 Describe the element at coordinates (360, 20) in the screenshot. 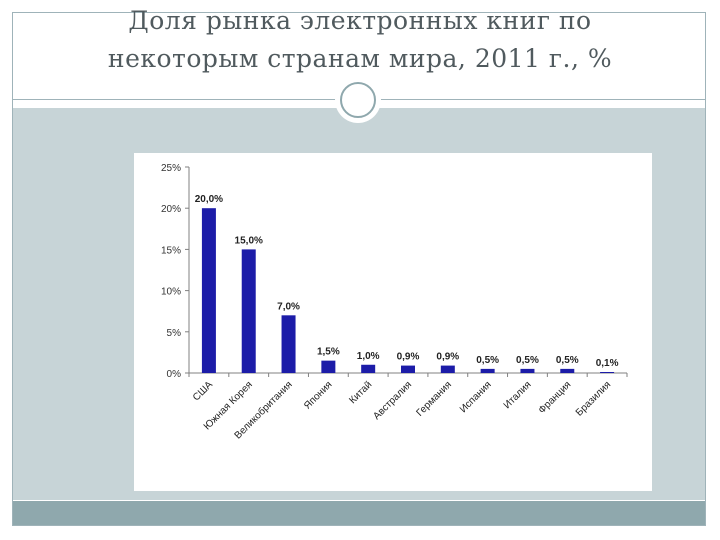

I see `title-line-1: Доля рынка электронных книг по` at that location.